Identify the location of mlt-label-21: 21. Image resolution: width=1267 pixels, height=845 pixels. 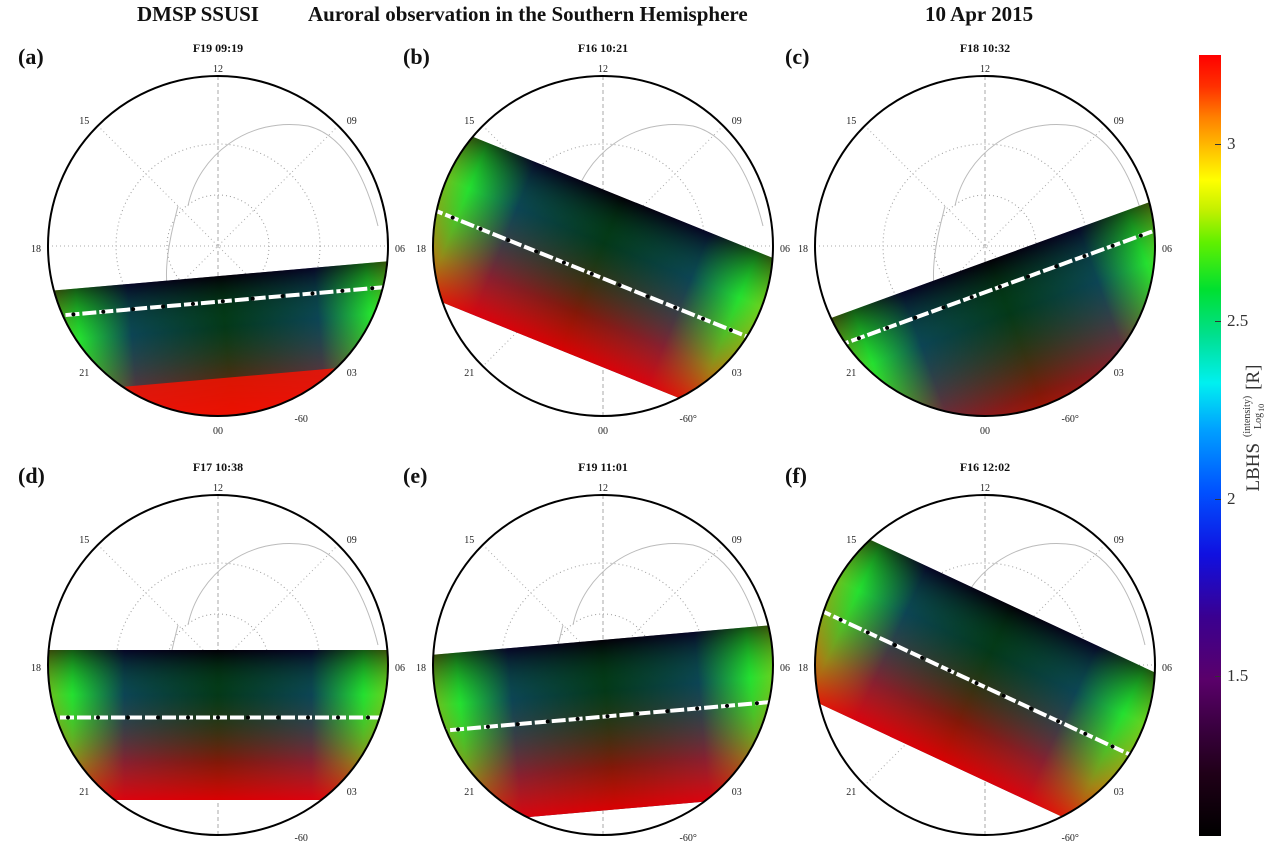
(851, 373).